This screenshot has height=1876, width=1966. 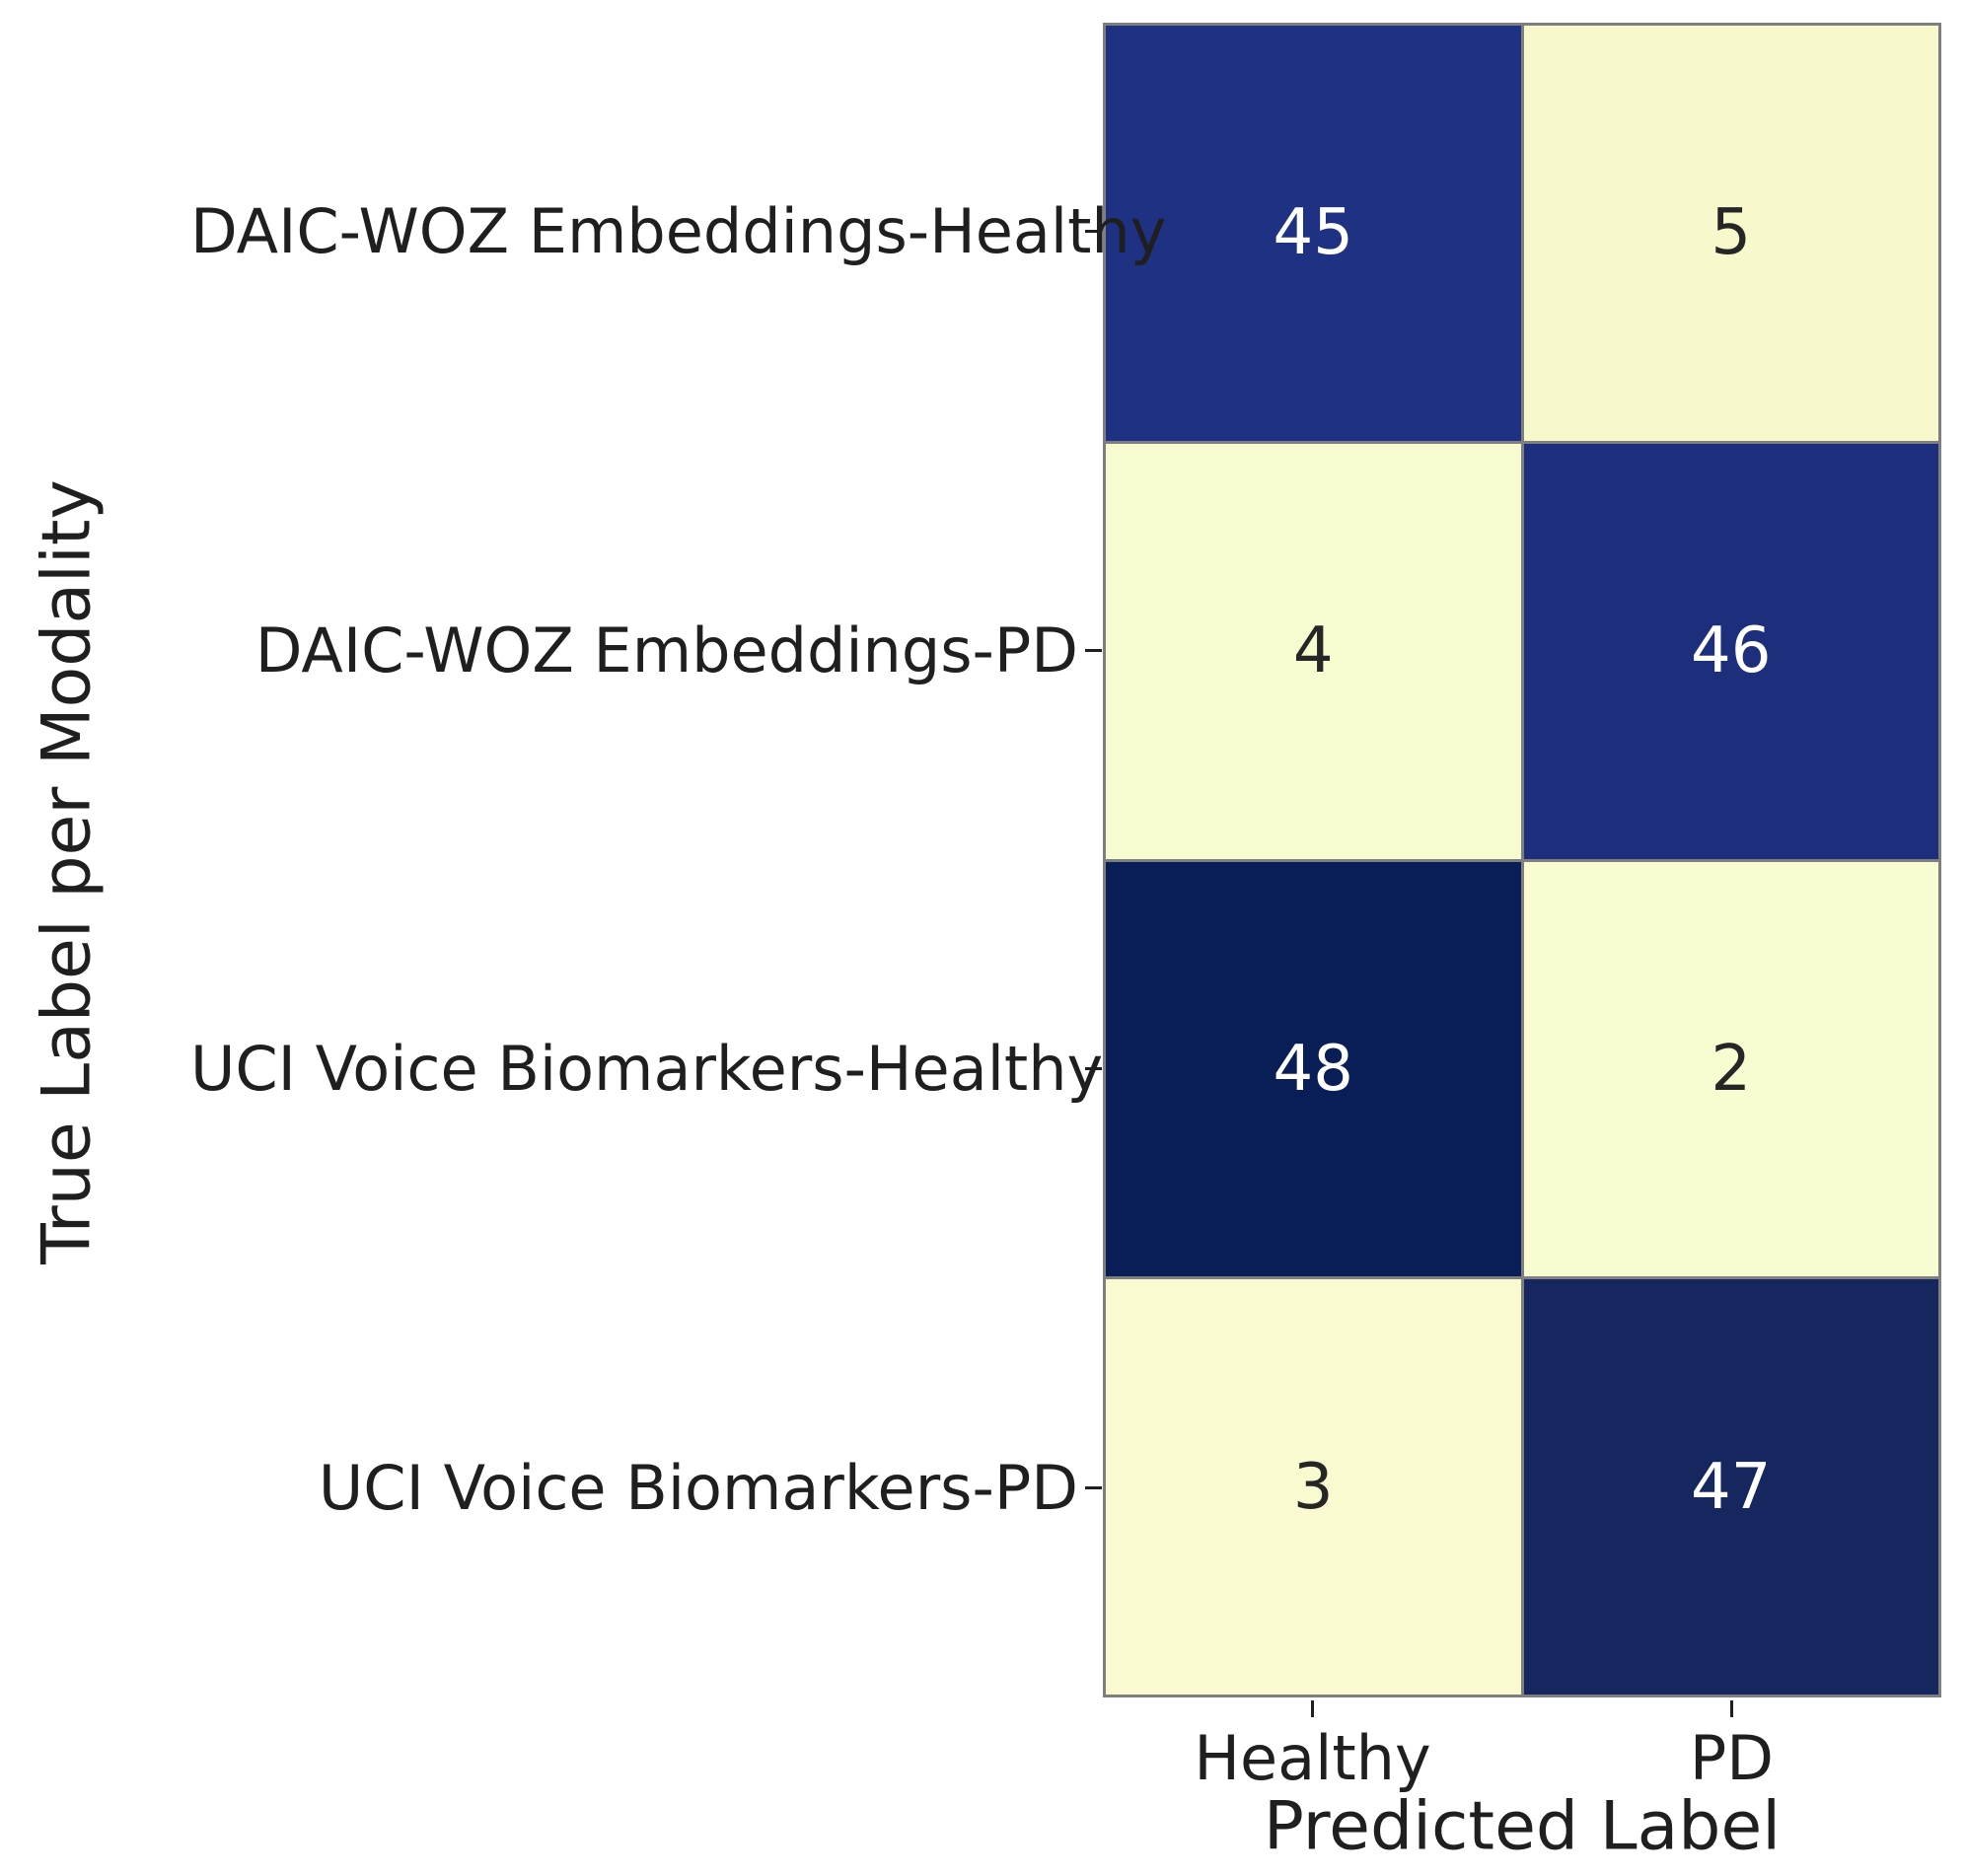 I want to click on cell-value: 5, so click(x=1731, y=233).